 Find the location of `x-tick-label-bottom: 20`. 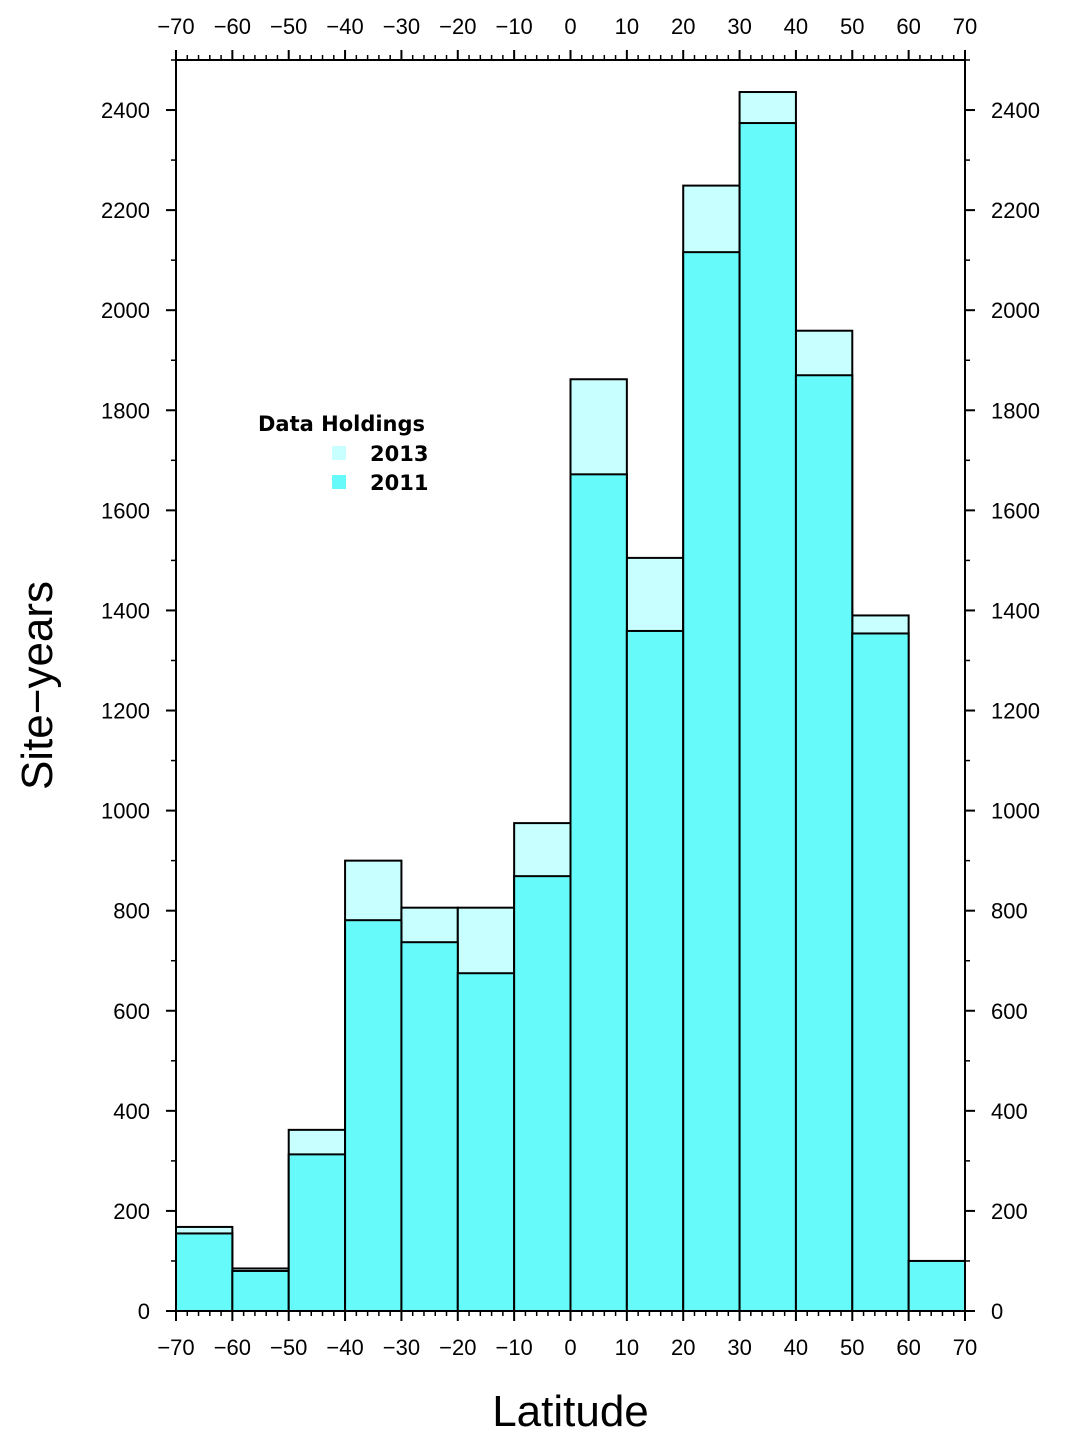

x-tick-label-bottom: 20 is located at coordinates (683, 1347).